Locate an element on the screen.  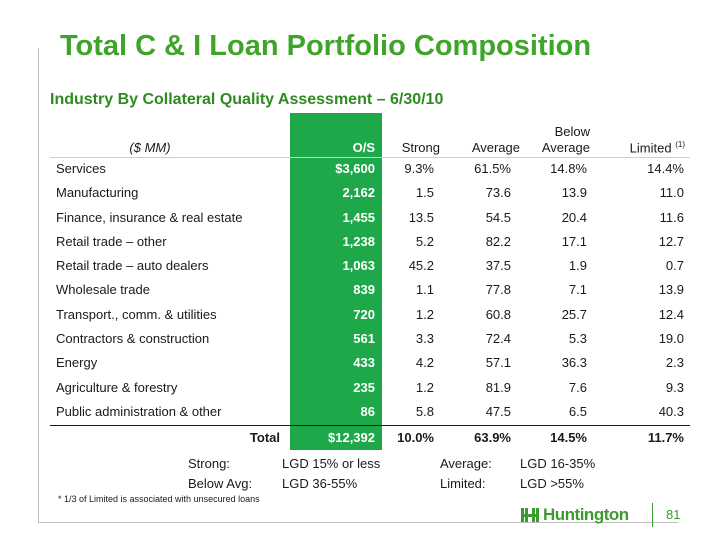
row-strong: 1.5 is located at coordinates (424, 193).